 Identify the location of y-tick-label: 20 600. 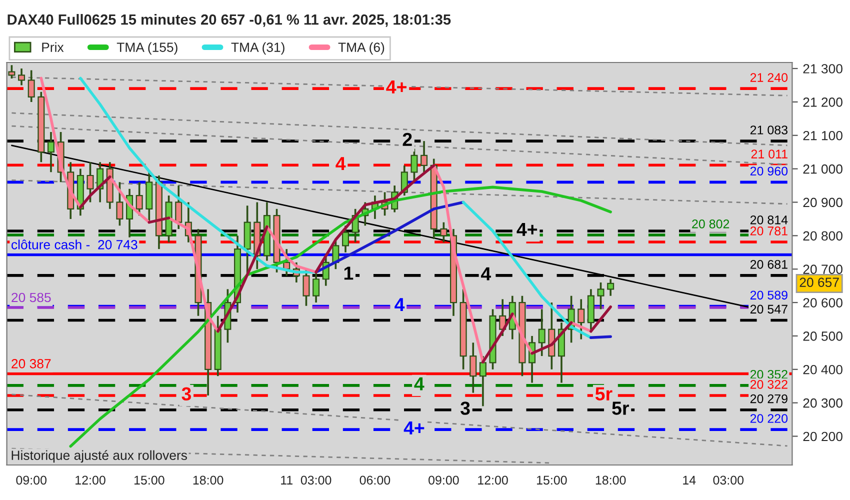
(822, 303).